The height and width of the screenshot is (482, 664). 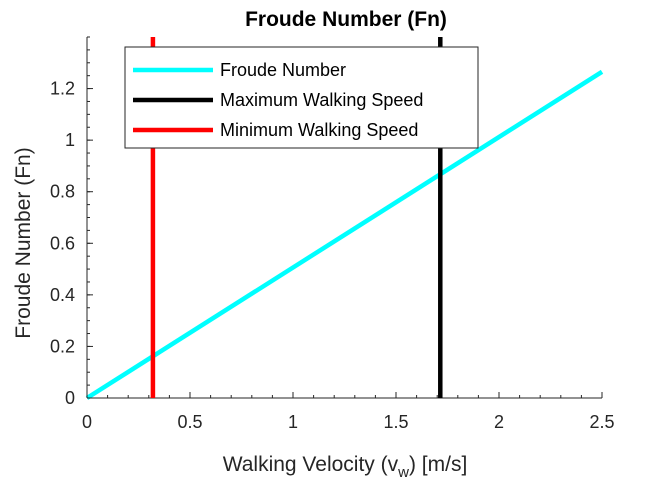 What do you see at coordinates (311, 464) in the screenshot?
I see `x-axis-label-main: Walking Velocity (v` at bounding box center [311, 464].